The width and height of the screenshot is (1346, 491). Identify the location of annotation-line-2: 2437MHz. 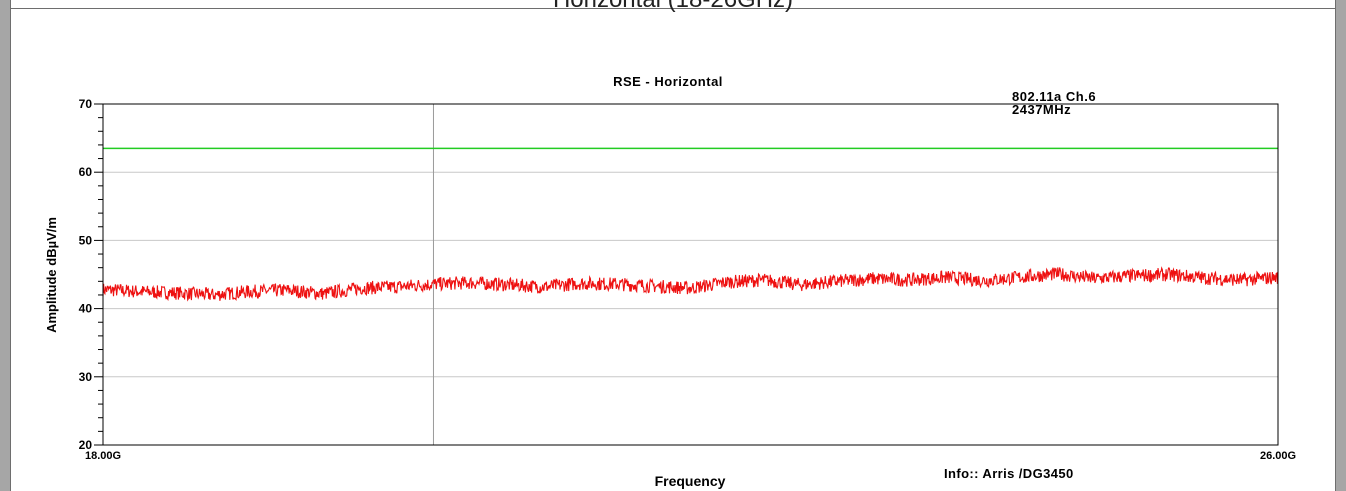
(1041, 109).